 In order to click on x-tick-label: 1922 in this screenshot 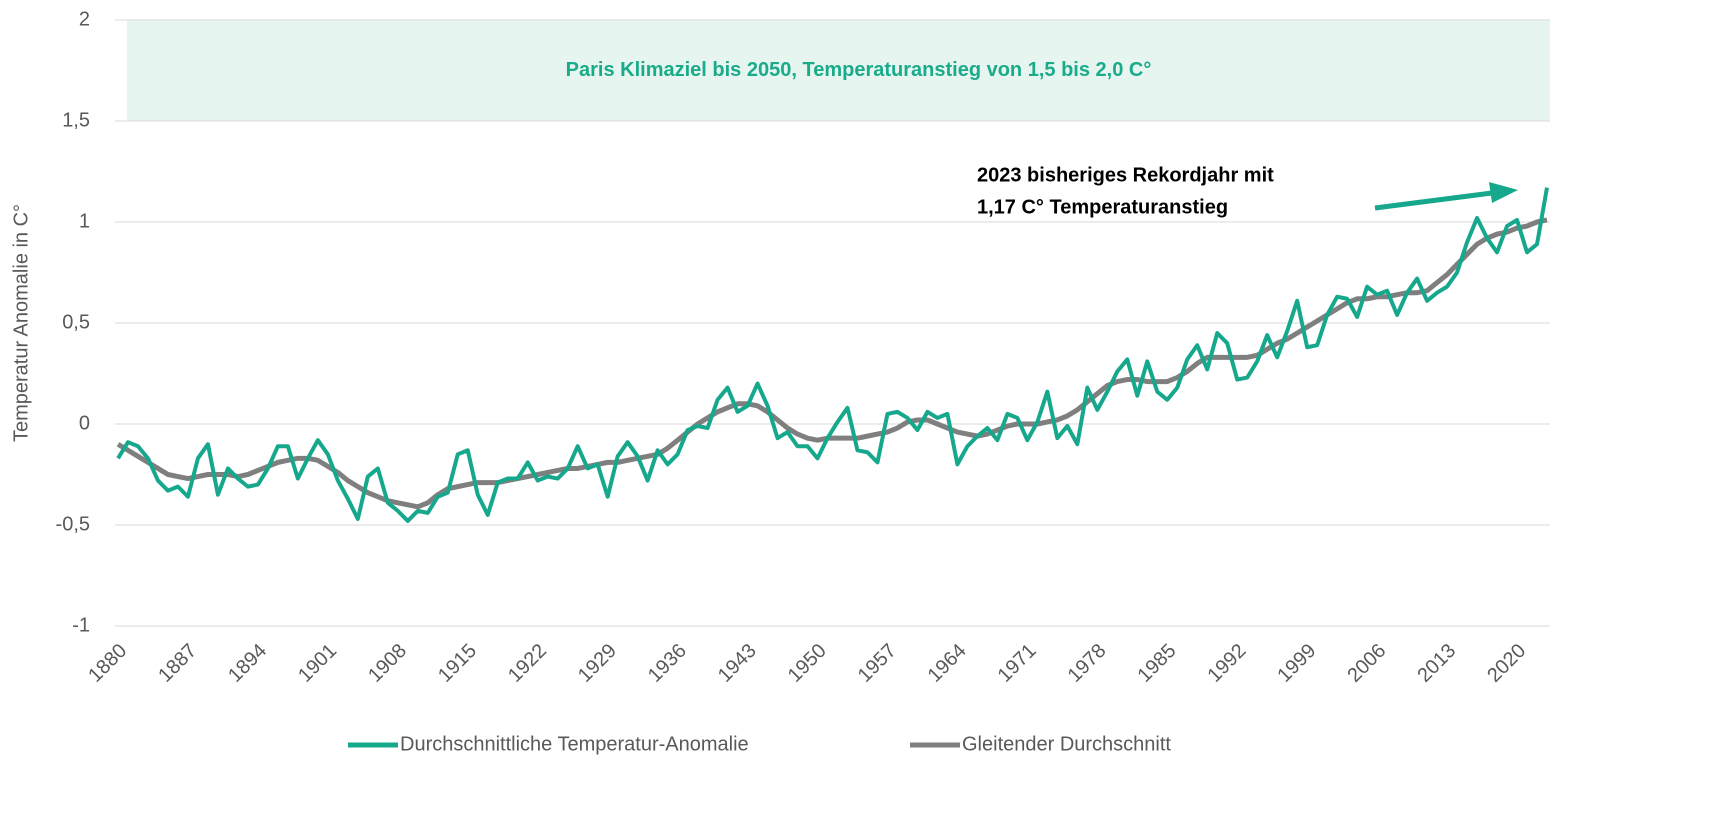, I will do `click(527, 663)`.